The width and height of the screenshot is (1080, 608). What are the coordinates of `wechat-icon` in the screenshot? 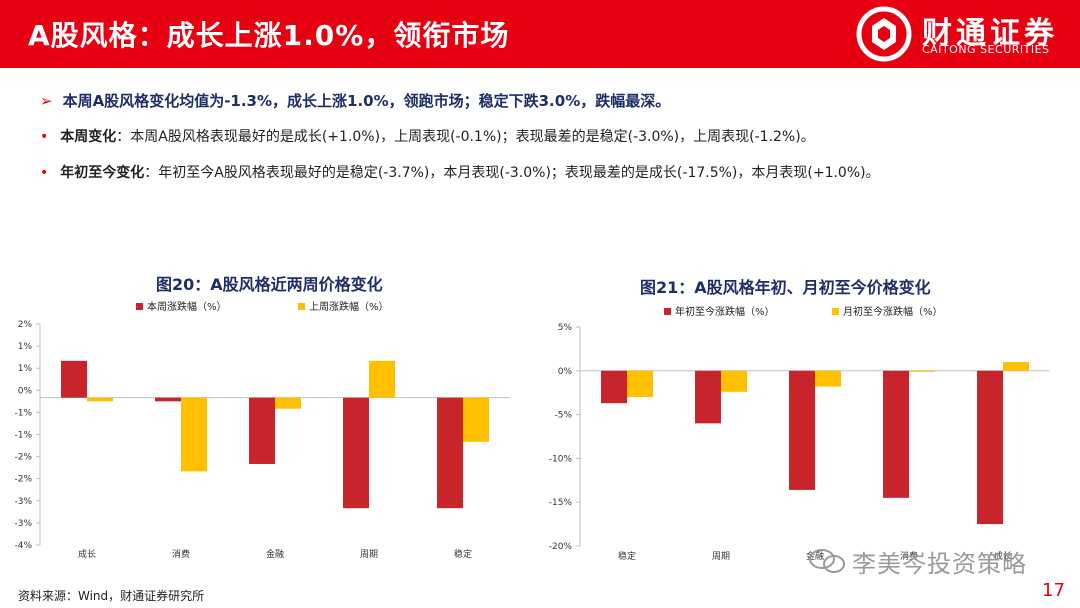 It's located at (827, 561).